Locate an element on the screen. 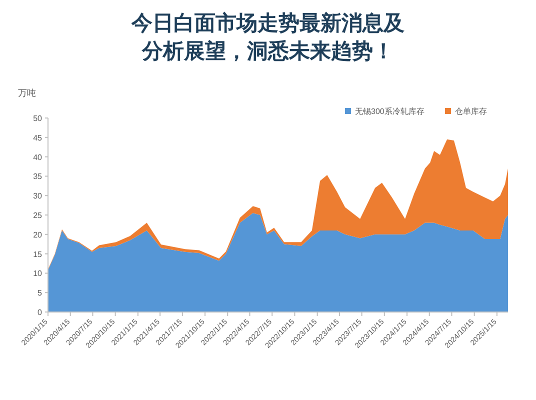  y-tick-label: 20 is located at coordinates (38, 235).